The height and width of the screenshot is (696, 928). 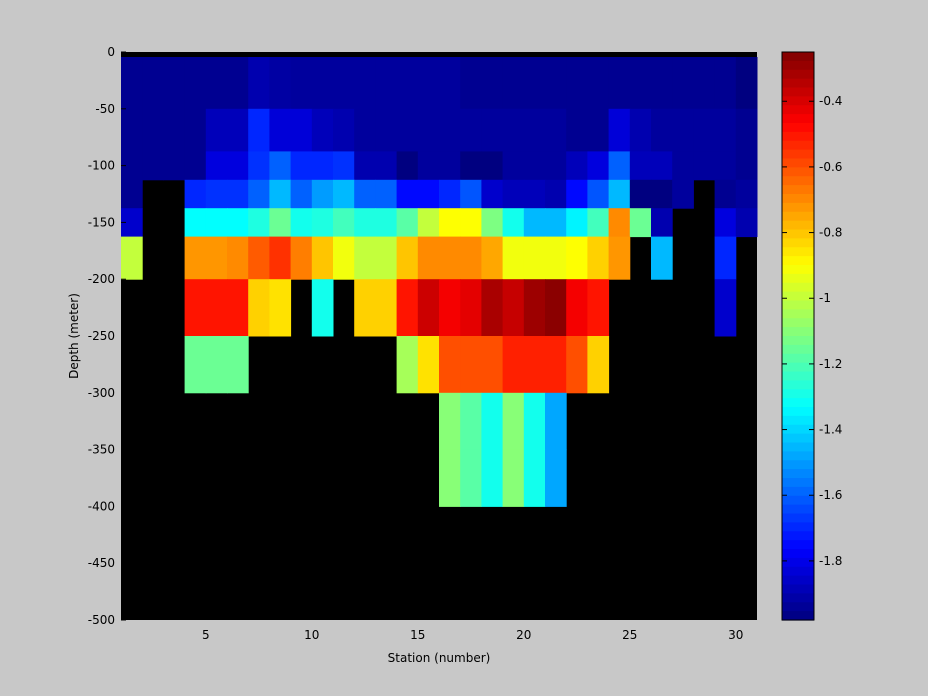 What do you see at coordinates (101, 620) in the screenshot?
I see `y-tick-label: -500` at bounding box center [101, 620].